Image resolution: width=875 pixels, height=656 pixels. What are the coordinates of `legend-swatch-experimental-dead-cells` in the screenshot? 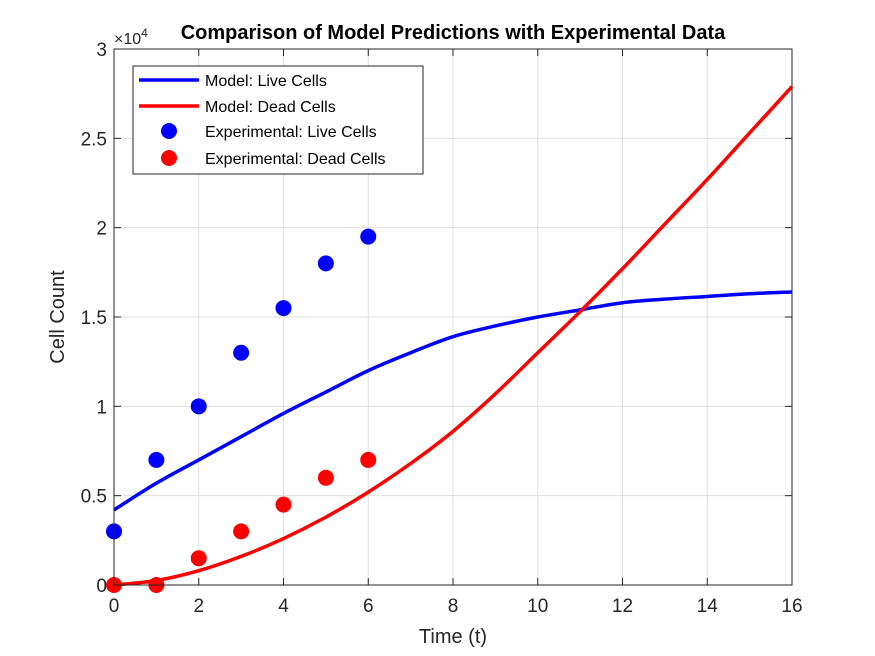 It's located at (169, 158).